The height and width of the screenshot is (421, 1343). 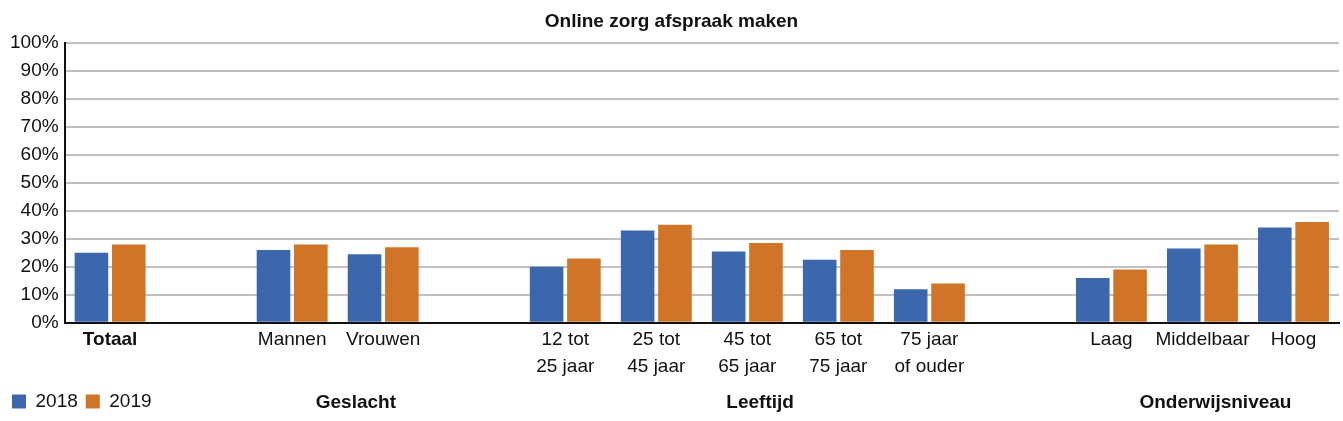 What do you see at coordinates (565, 352) in the screenshot?
I see `x-tick-label: 12 tot 25 jaar` at bounding box center [565, 352].